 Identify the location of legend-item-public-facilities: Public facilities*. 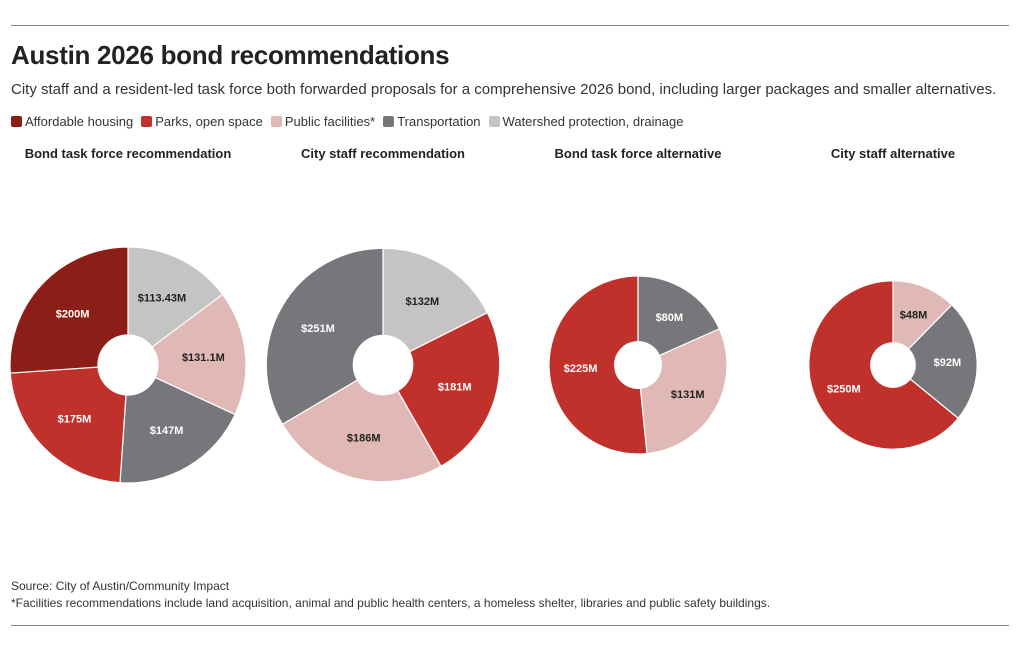
(323, 121).